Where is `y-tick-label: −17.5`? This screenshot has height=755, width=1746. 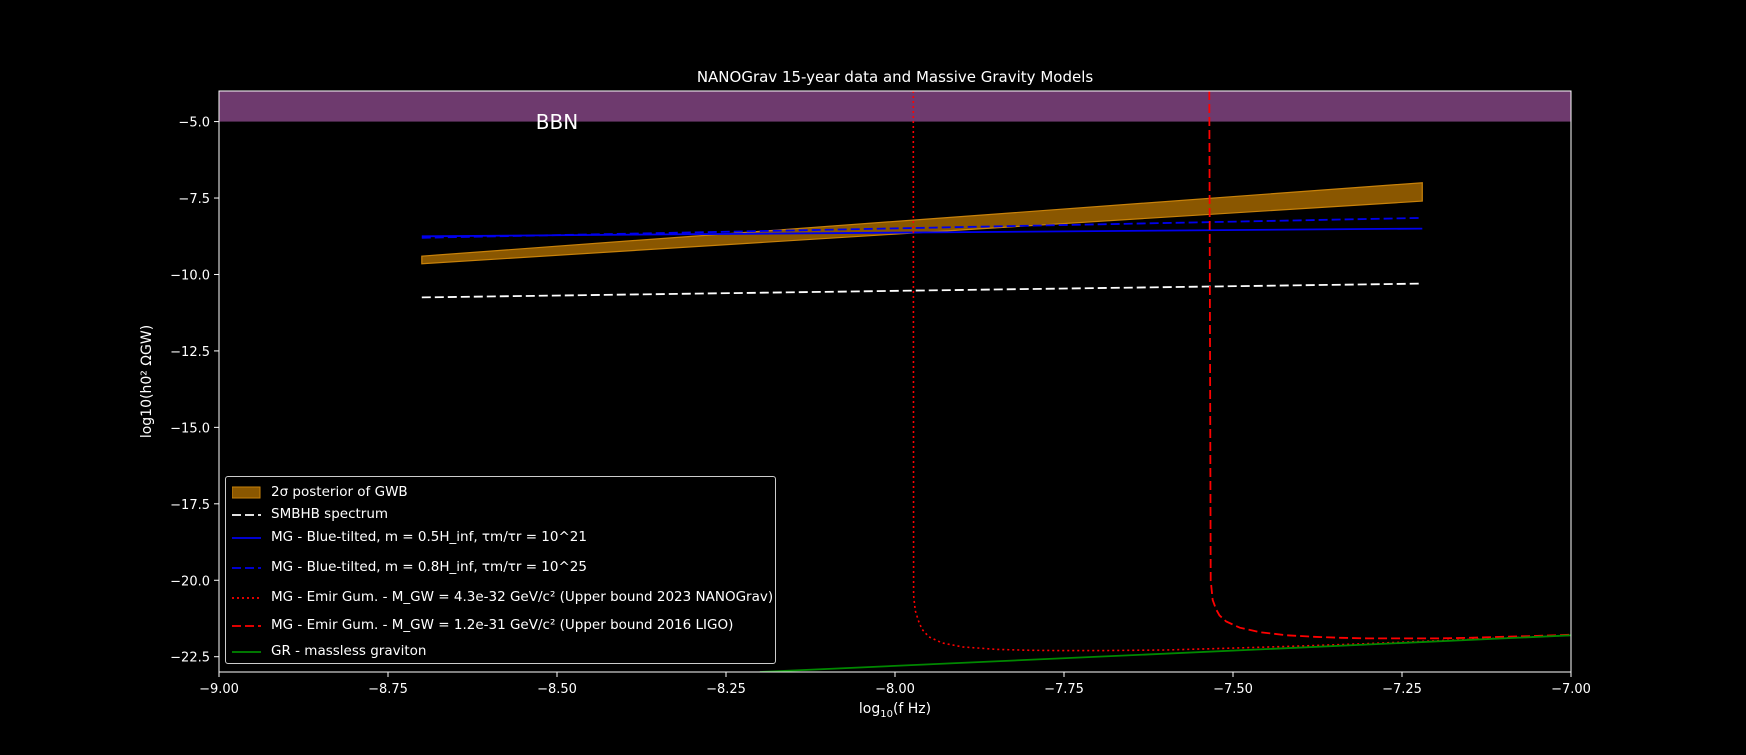
y-tick-label: −17.5 is located at coordinates (190, 505).